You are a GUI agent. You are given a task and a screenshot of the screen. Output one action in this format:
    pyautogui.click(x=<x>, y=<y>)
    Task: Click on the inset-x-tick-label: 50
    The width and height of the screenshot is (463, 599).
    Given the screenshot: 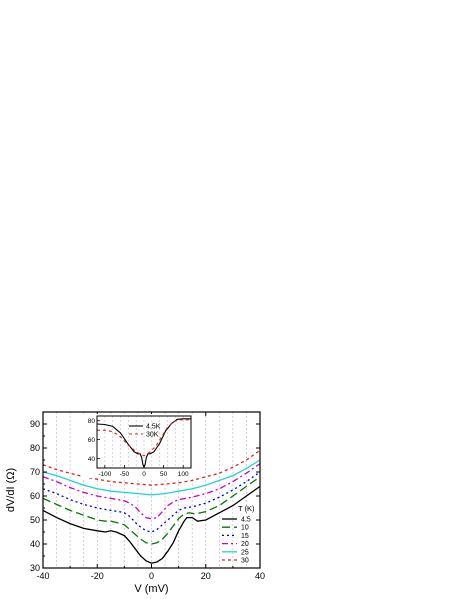 What is the action you would take?
    pyautogui.click(x=164, y=474)
    